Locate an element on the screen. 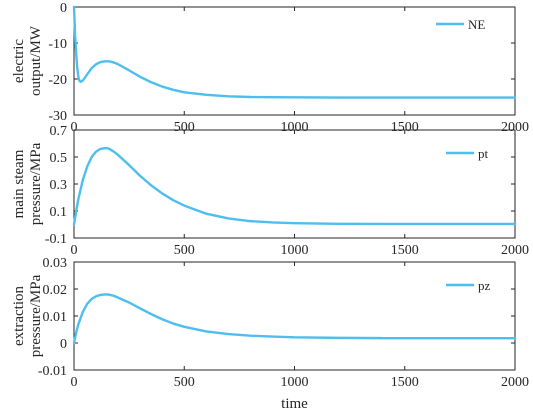 This screenshot has height=415, width=533. y-axis-label-line: main steam is located at coordinates (19, 183).